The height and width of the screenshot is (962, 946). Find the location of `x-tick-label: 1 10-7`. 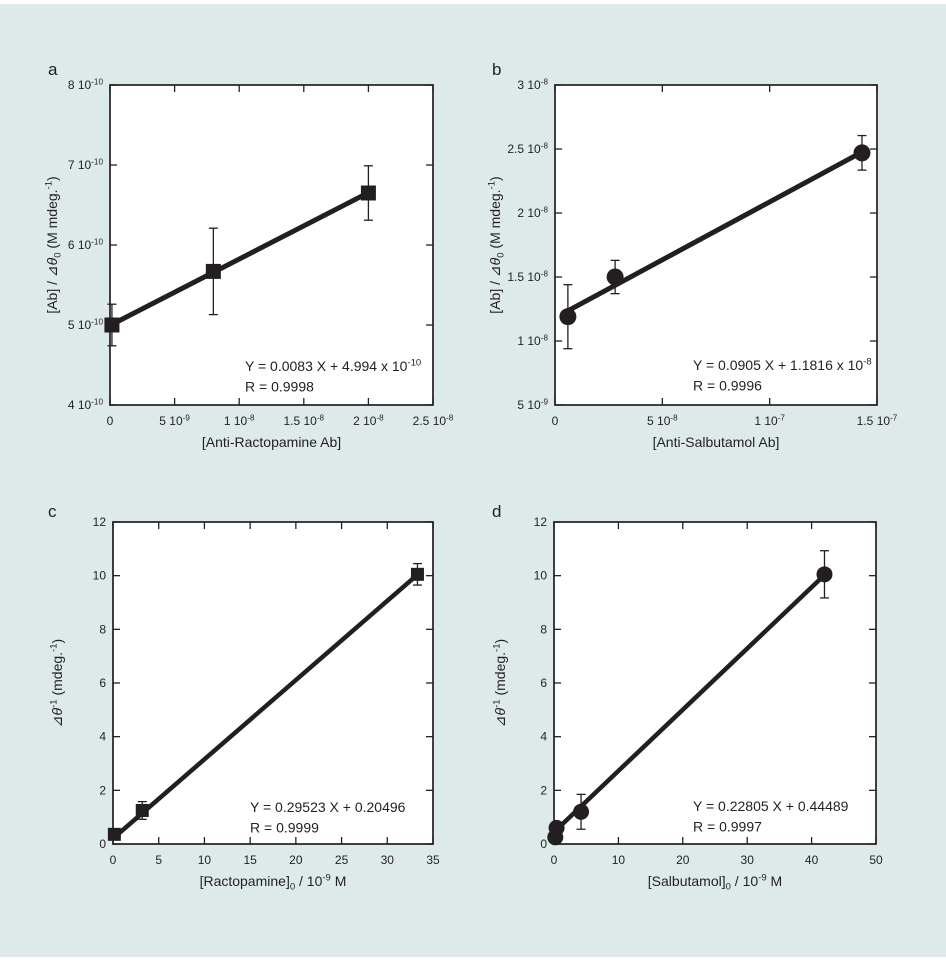

x-tick-label: 1 10-7 is located at coordinates (769, 420).